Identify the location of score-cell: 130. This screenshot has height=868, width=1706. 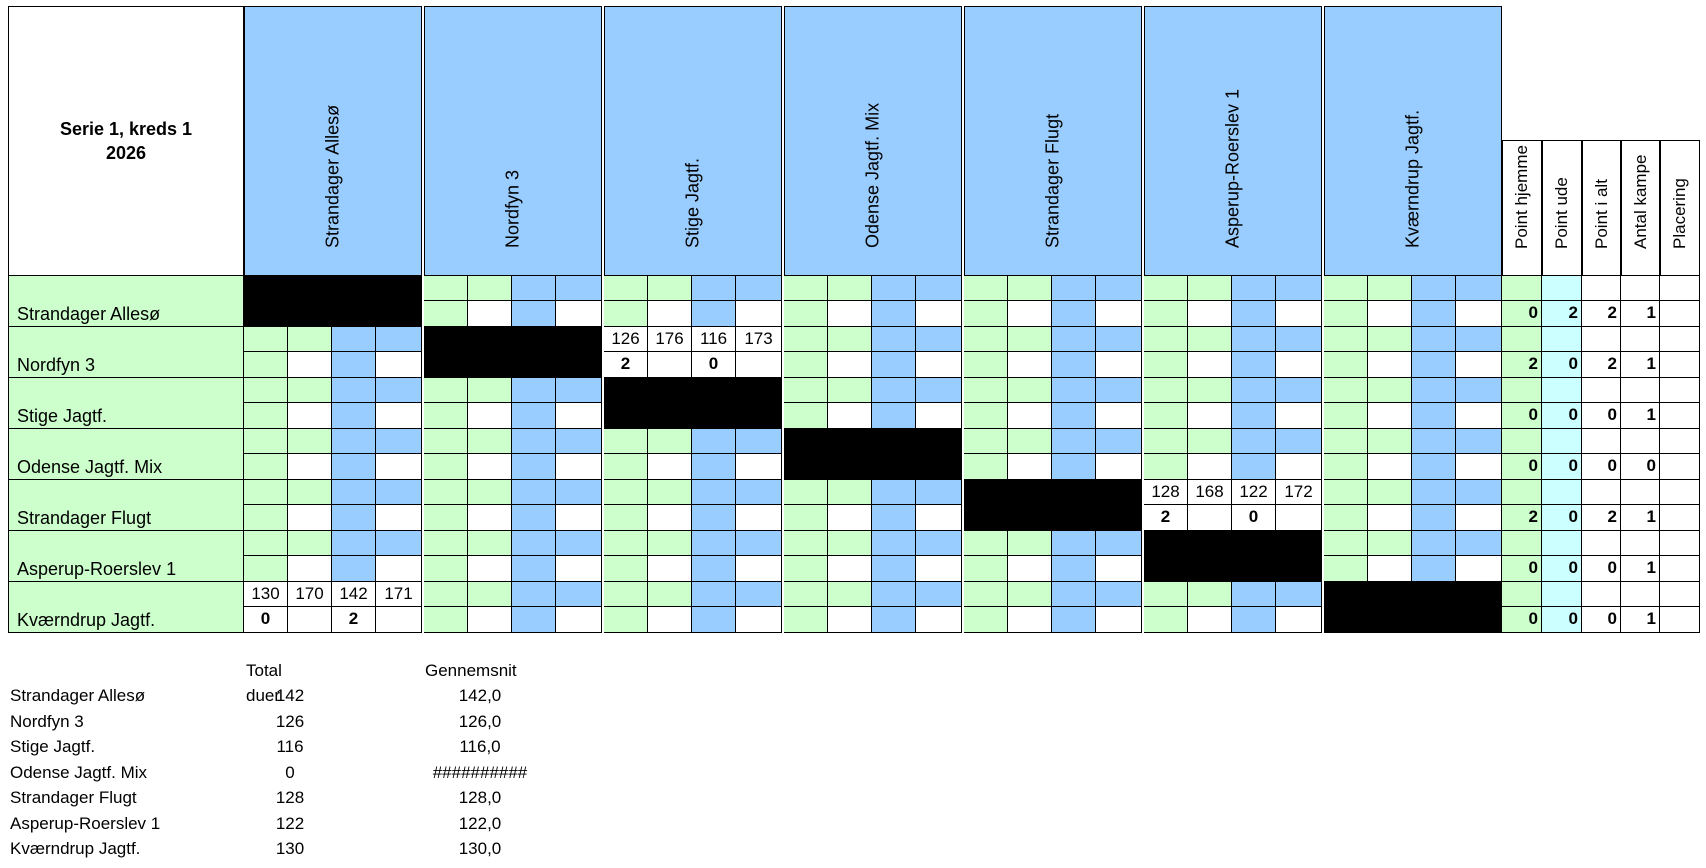
(266, 594).